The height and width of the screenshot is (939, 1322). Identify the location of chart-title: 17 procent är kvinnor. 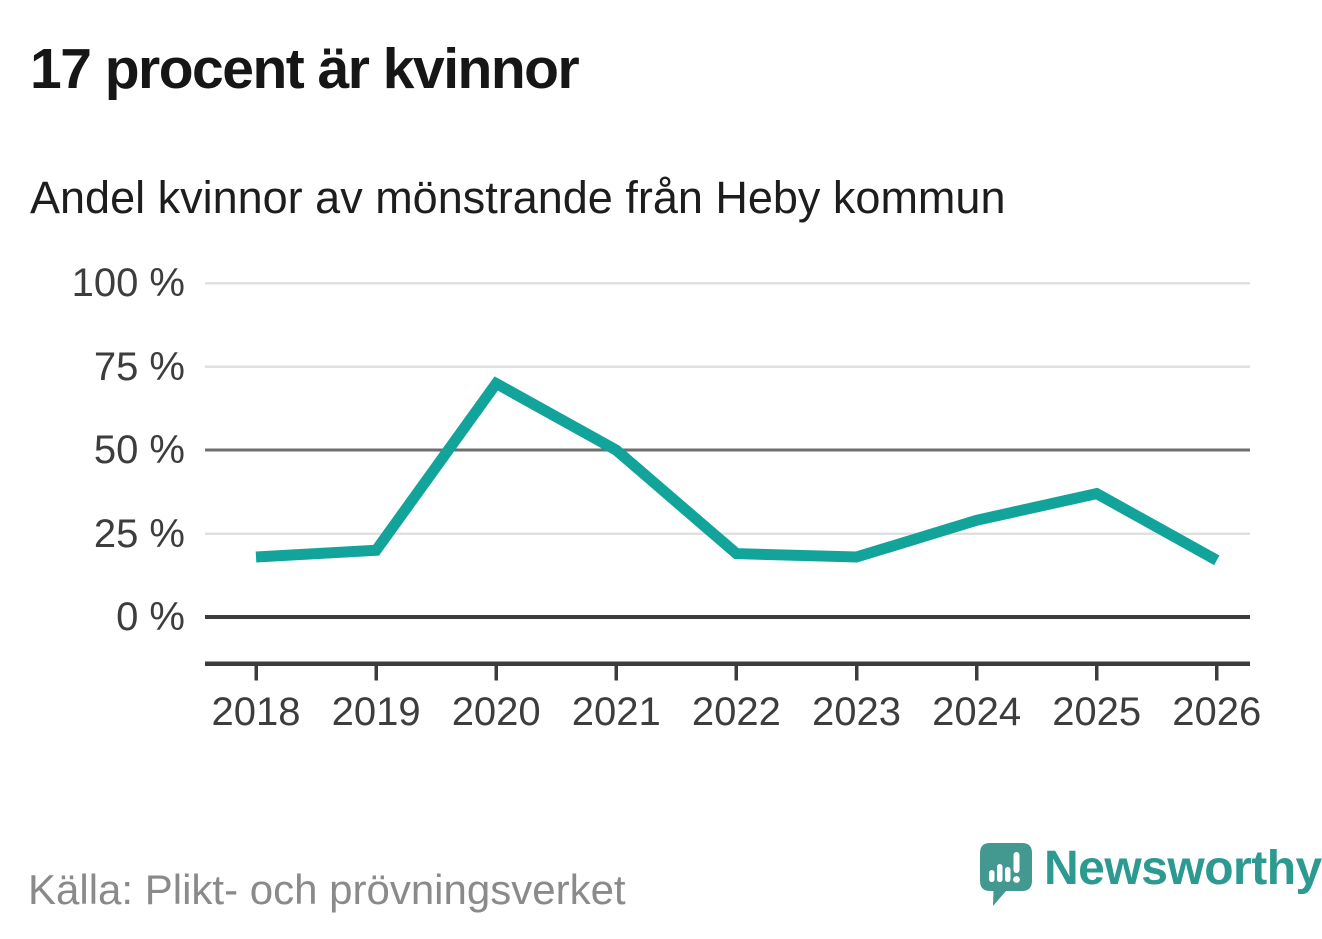
(305, 69).